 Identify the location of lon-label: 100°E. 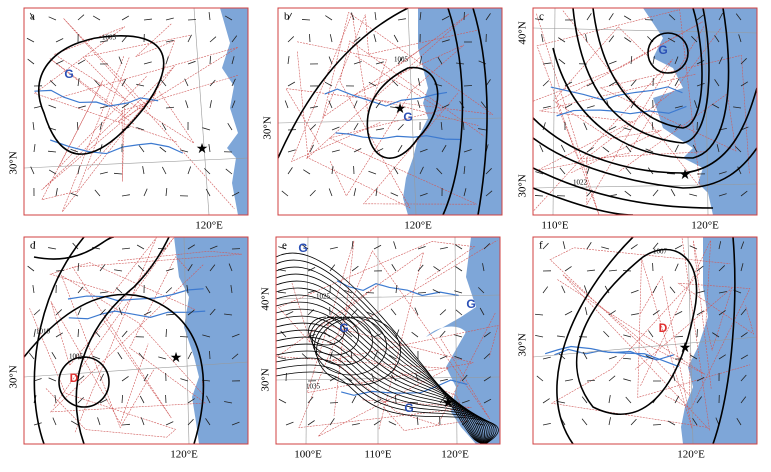
(308, 455).